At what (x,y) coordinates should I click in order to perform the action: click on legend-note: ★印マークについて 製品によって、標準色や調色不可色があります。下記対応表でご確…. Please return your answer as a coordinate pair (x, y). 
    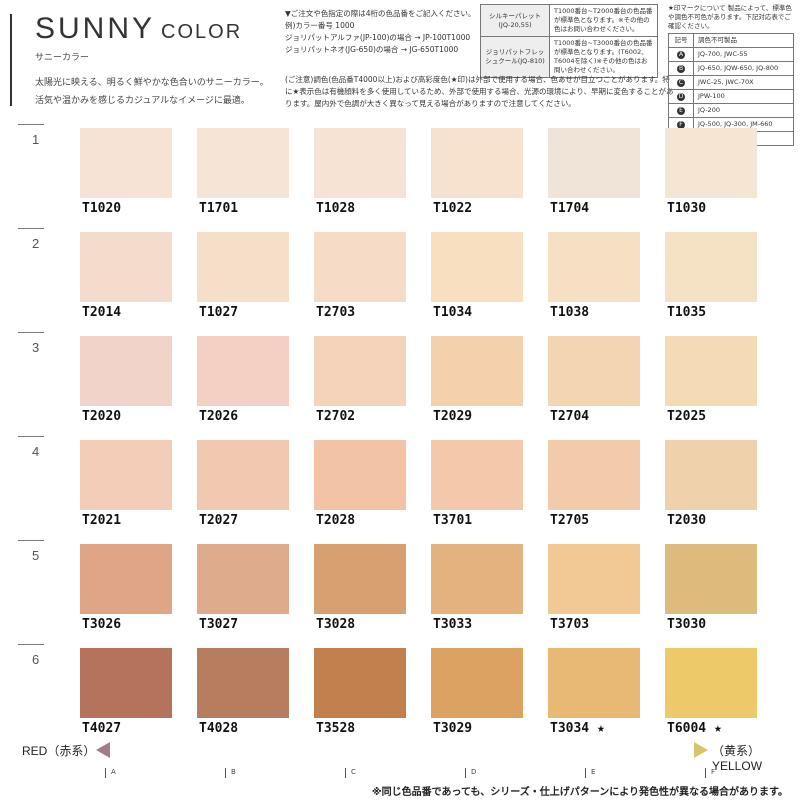
    Looking at the image, I should click on (730, 17).